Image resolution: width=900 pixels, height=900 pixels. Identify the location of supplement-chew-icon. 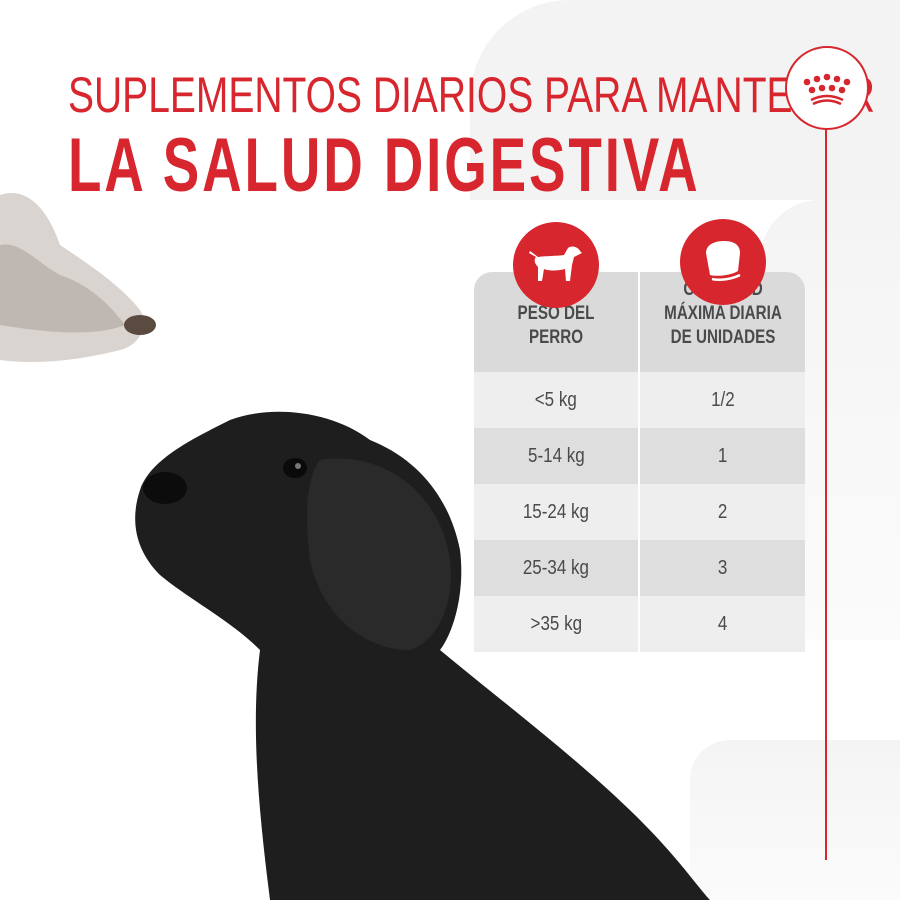
(723, 261).